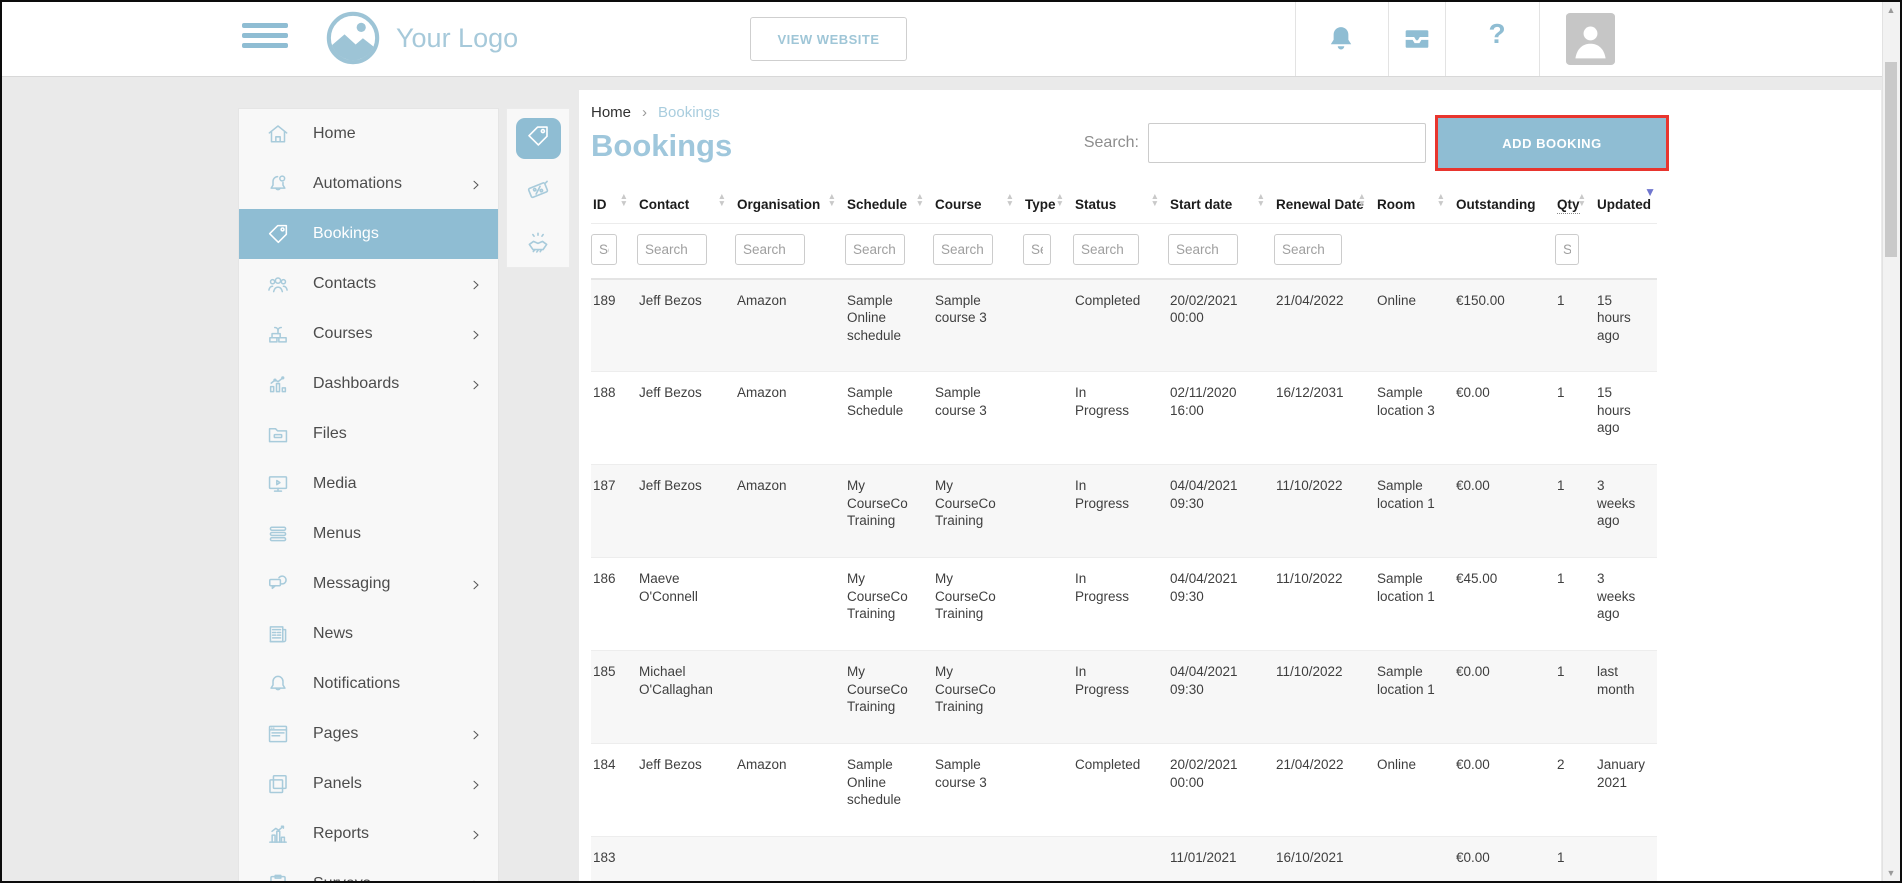 The height and width of the screenshot is (883, 1902). What do you see at coordinates (368, 384) in the screenshot?
I see `sidebar-item-dashboards: Dashboards` at bounding box center [368, 384].